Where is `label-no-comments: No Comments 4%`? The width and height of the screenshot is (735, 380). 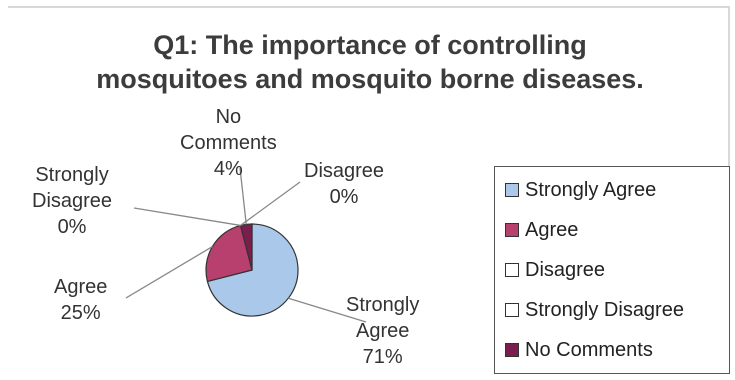
label-no-comments: No Comments 4% is located at coordinates (228, 143).